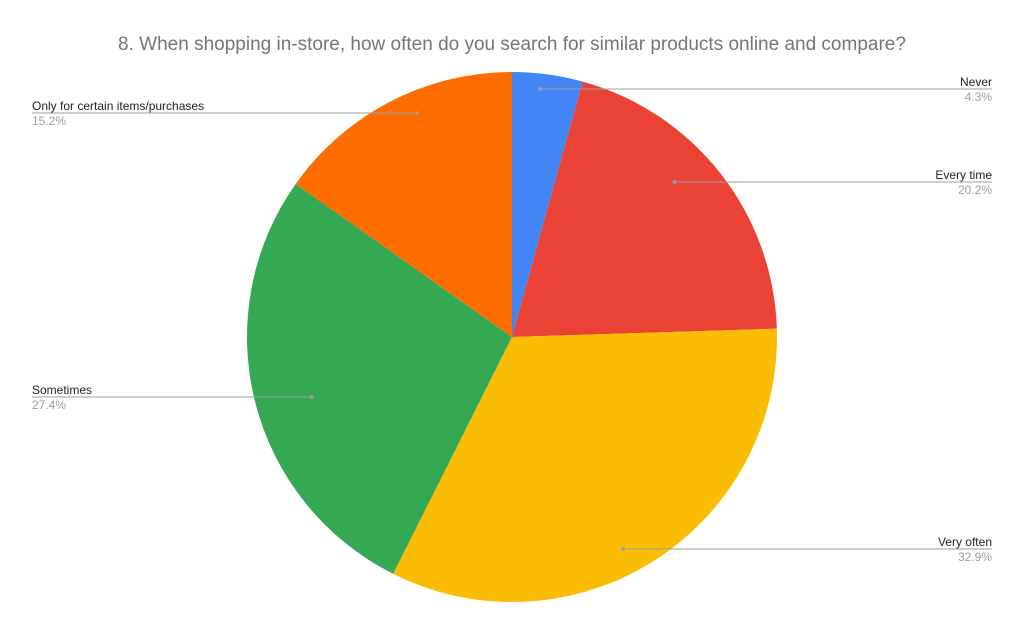 This screenshot has height=633, width=1024. What do you see at coordinates (547, 204) in the screenshot?
I see `pie-slice-never` at bounding box center [547, 204].